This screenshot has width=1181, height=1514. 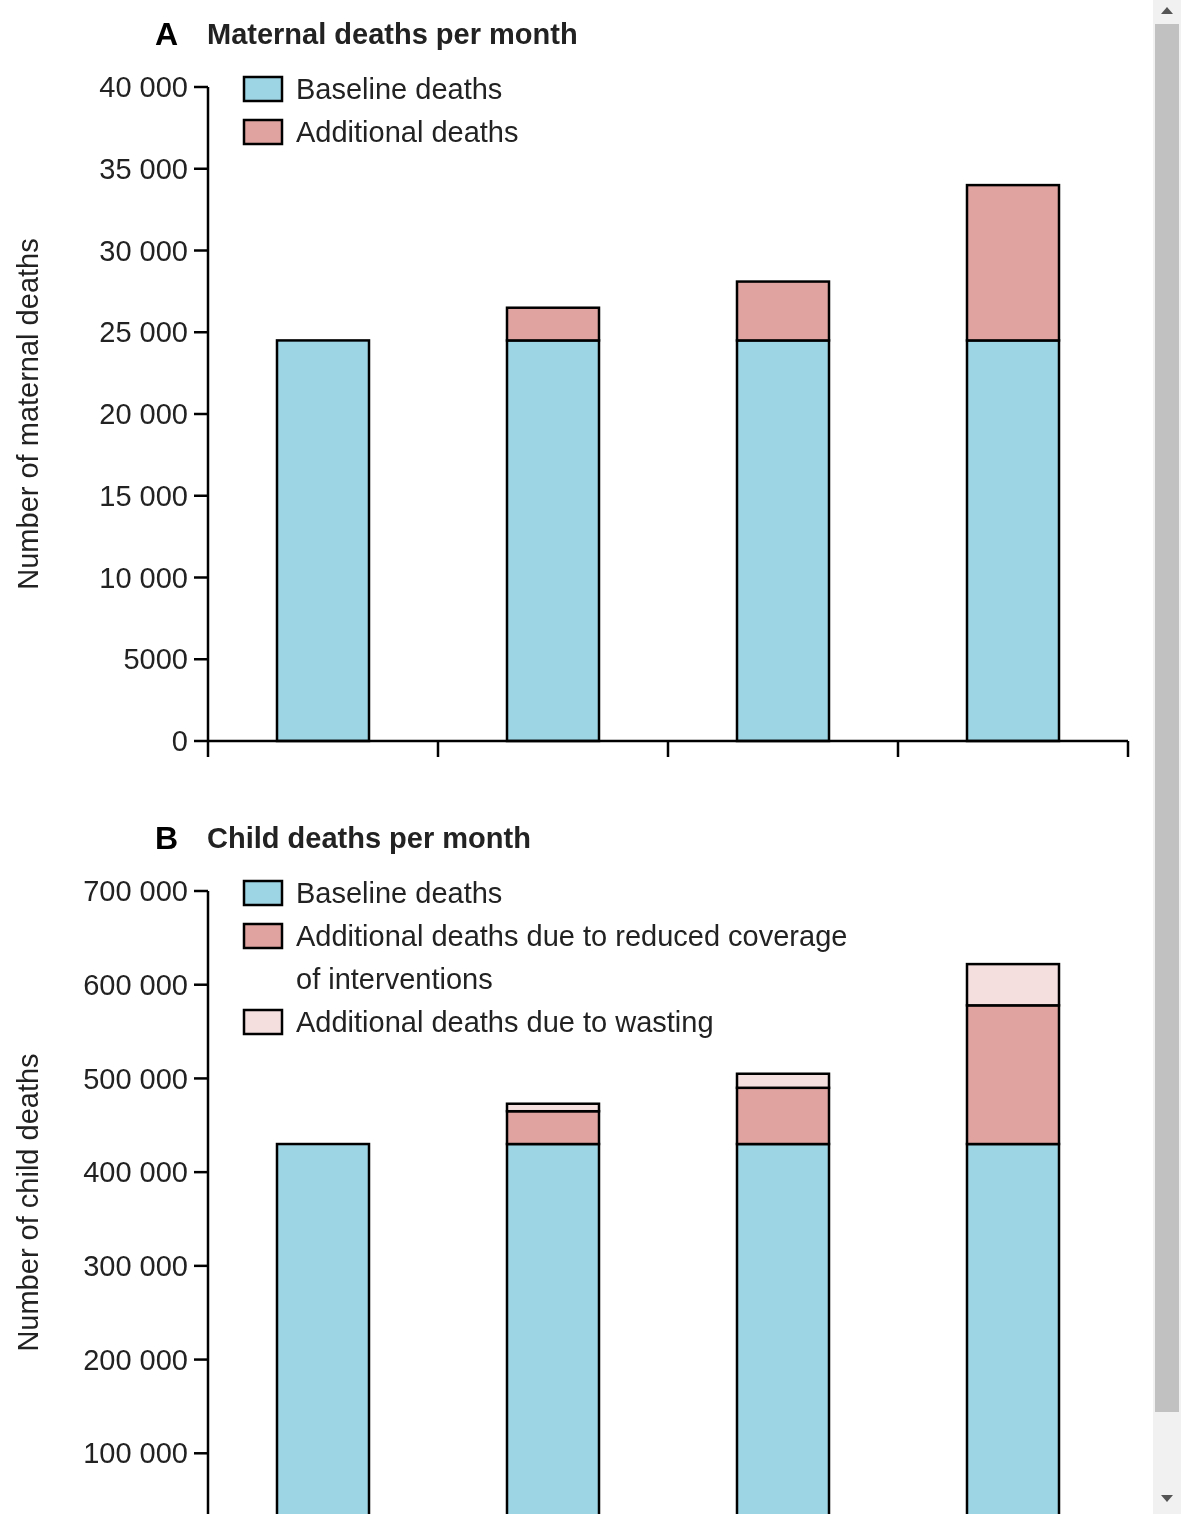 I want to click on y-tick-label: 200 000, so click(x=135, y=1359).